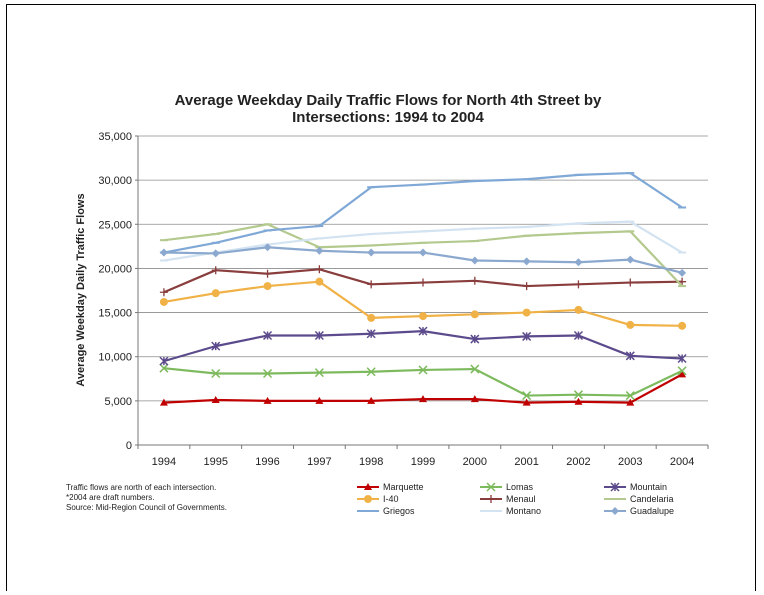 Image resolution: width=764 pixels, height=595 pixels. I want to click on legend-item-candelaria: Candelaria, so click(639, 499).